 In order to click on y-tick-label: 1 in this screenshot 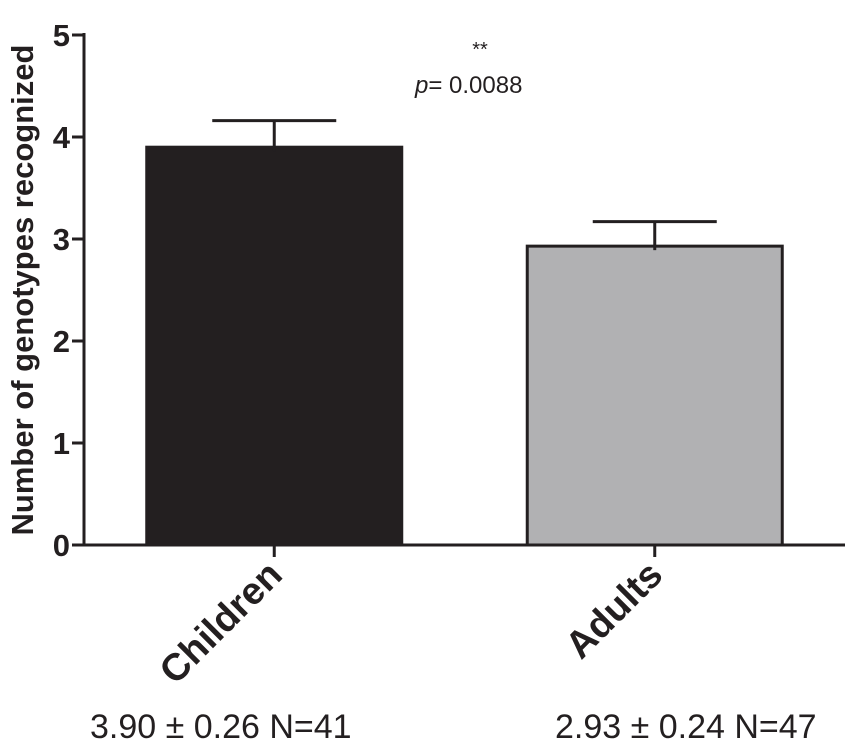, I will do `click(61, 443)`.